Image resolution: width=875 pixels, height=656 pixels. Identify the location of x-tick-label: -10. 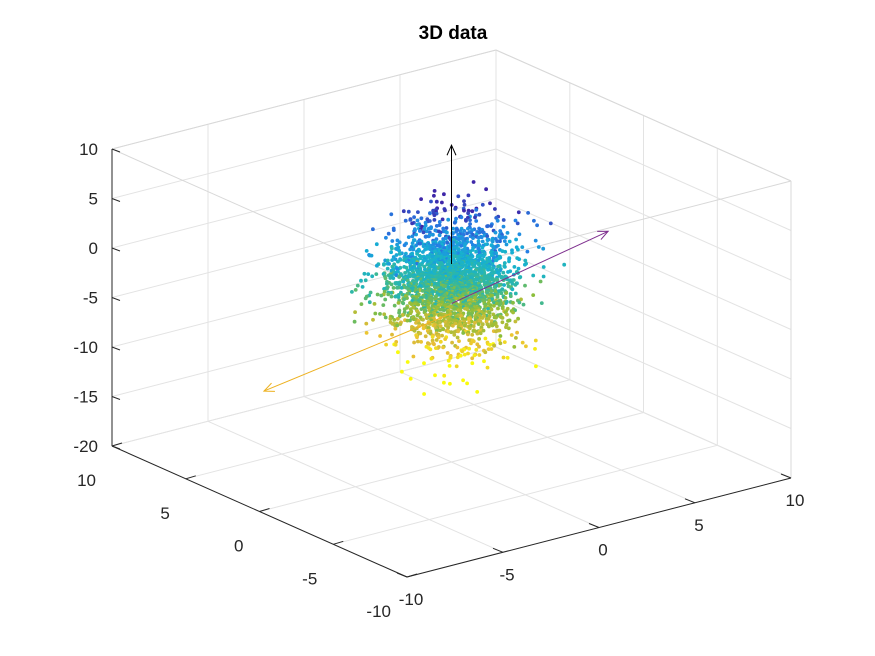
(411, 599).